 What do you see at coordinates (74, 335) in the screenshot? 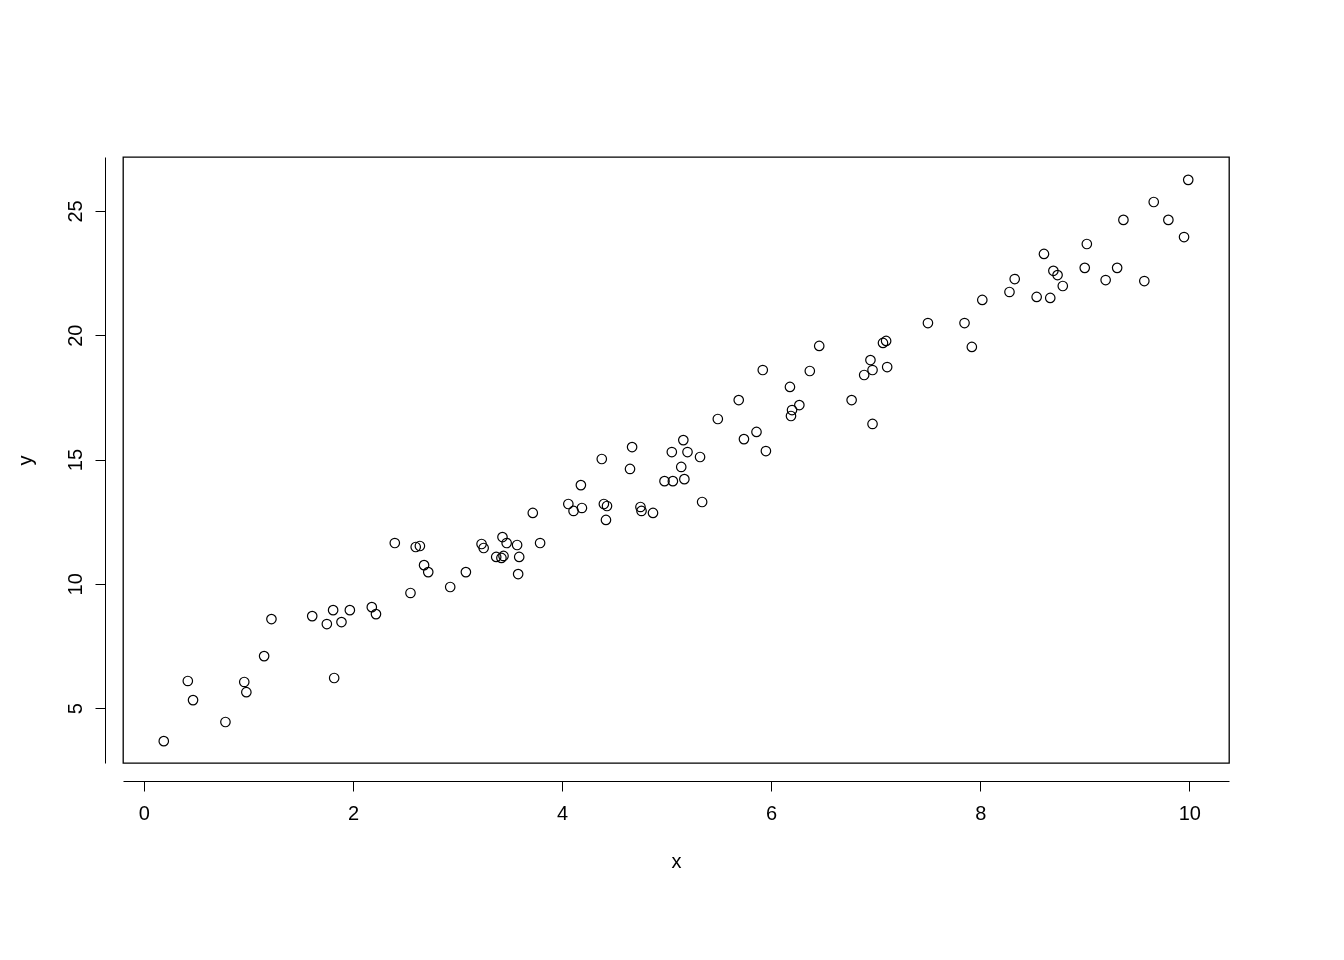
I see `y-tick-label: 20` at bounding box center [74, 335].